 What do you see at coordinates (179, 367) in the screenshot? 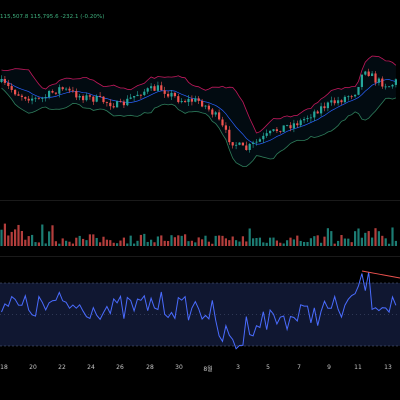
I see `time-axis-label: 30` at bounding box center [179, 367].